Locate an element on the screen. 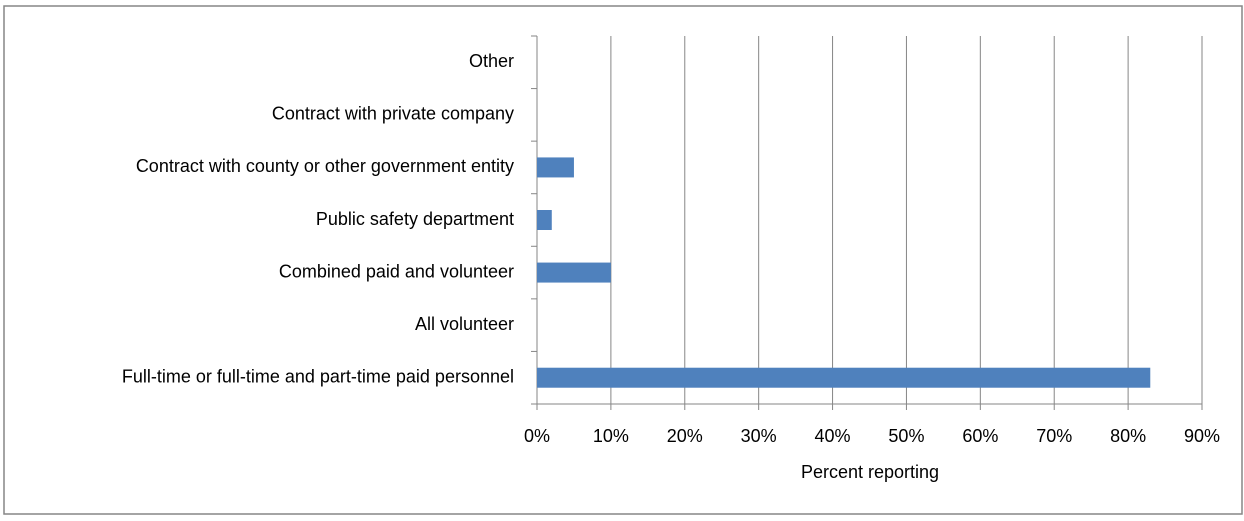 This screenshot has width=1244, height=521. x-tick-label: 50% is located at coordinates (906, 436).